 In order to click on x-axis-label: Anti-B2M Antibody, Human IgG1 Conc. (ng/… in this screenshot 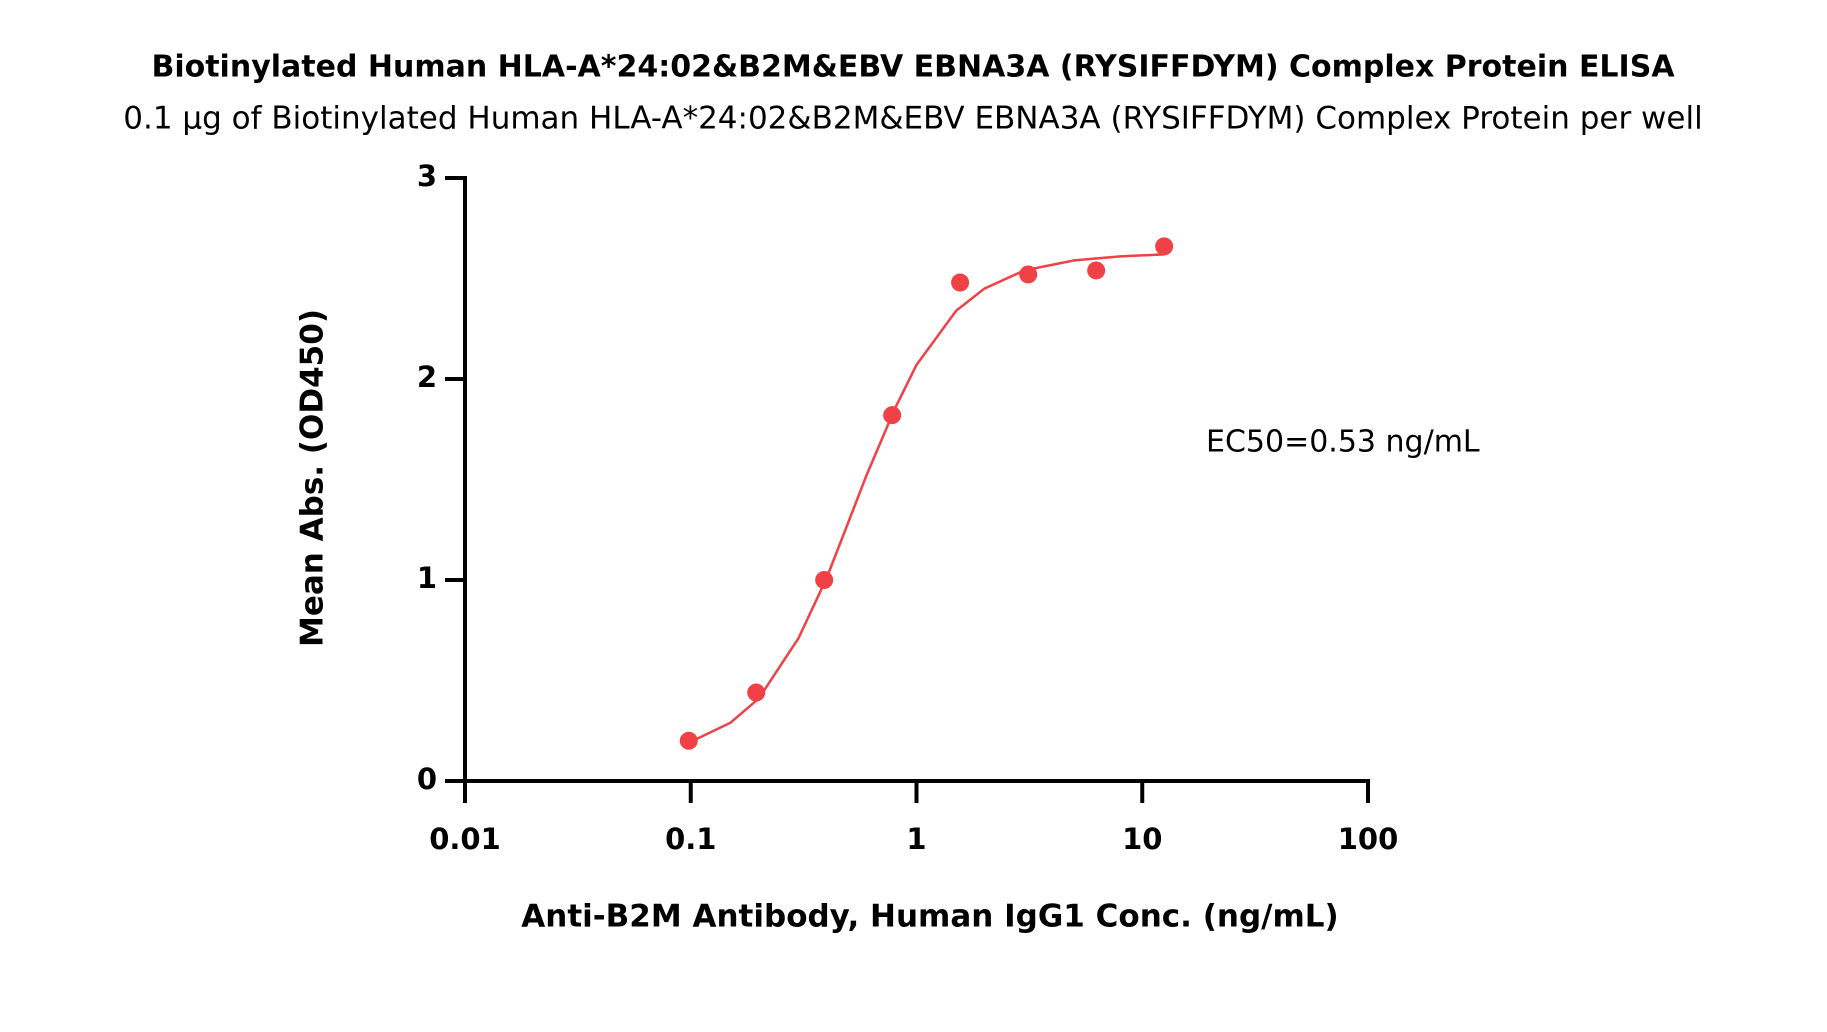, I will do `click(929, 917)`.